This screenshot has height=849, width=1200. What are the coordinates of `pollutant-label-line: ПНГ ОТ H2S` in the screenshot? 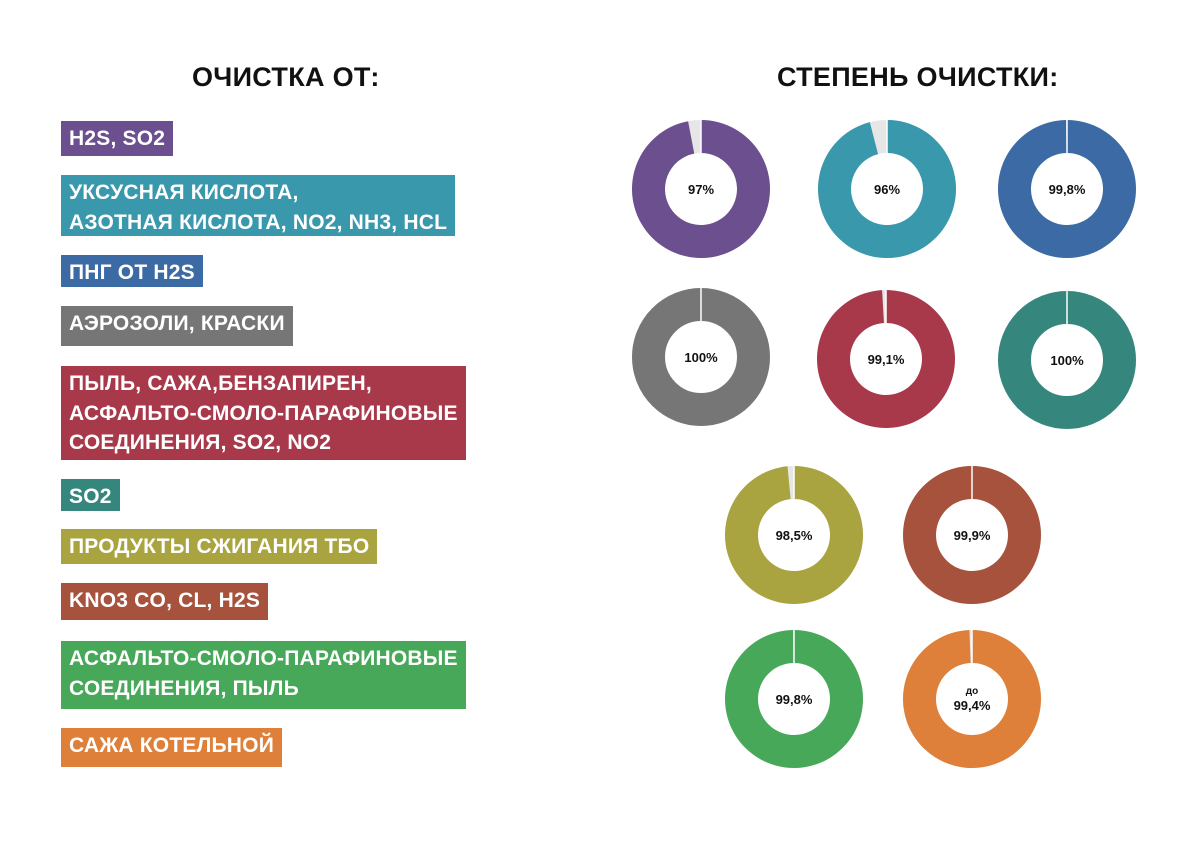 It's located at (132, 272).